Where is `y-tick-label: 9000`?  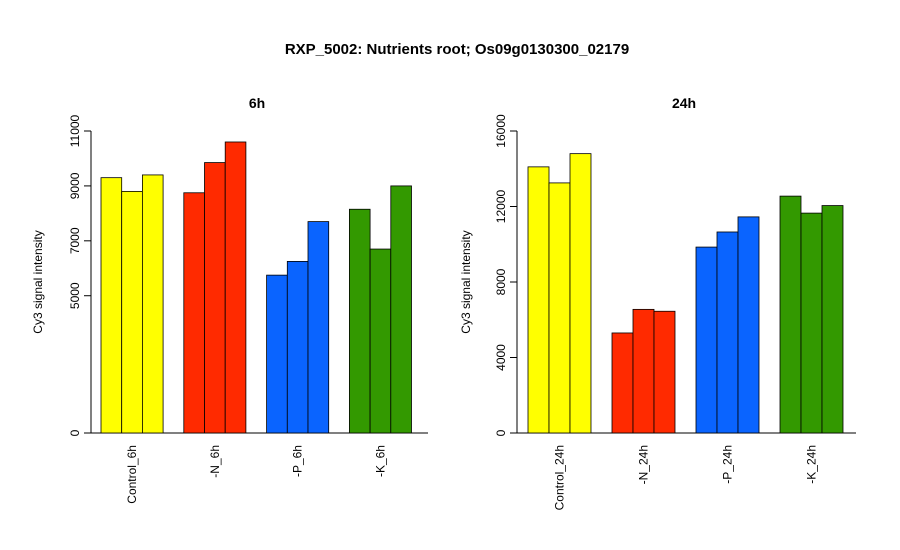 y-tick-label: 9000 is located at coordinates (75, 185).